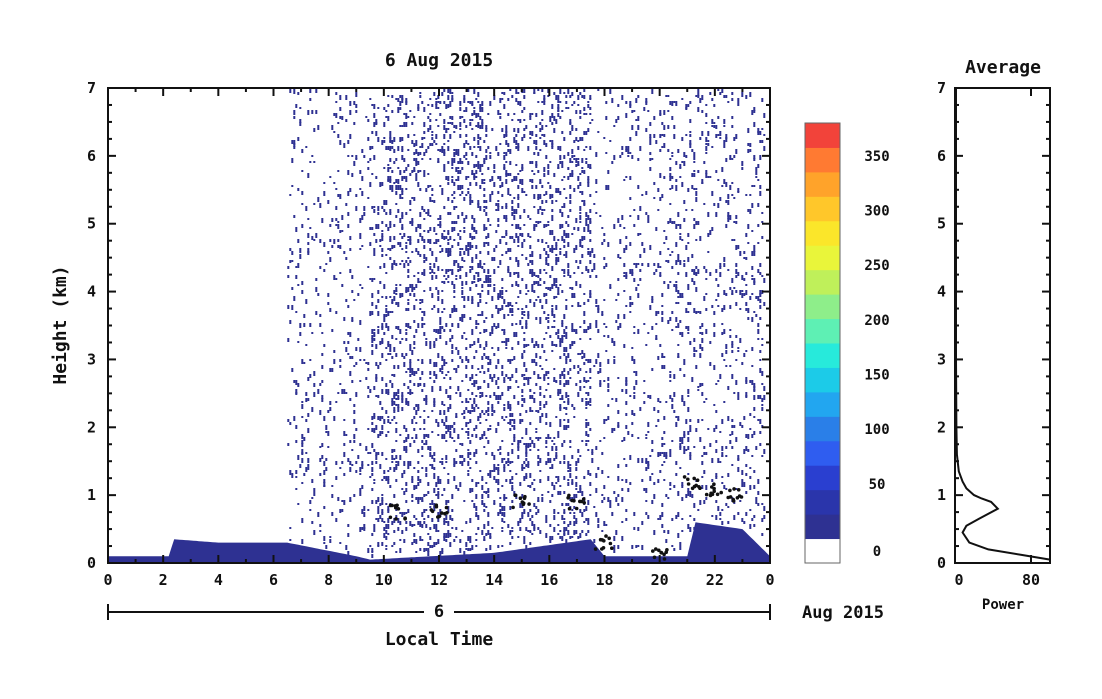 This screenshot has width=1102, height=699. Describe the element at coordinates (1003, 605) in the screenshot. I see `power-label: Power` at that location.